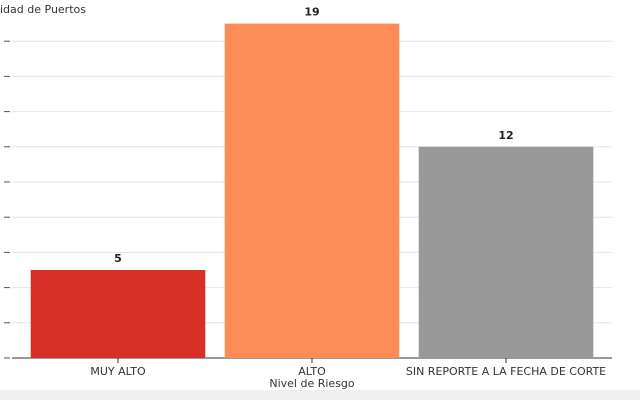 The width and height of the screenshot is (640, 400). What do you see at coordinates (311, 12) in the screenshot?
I see `value-label: 19` at bounding box center [311, 12].